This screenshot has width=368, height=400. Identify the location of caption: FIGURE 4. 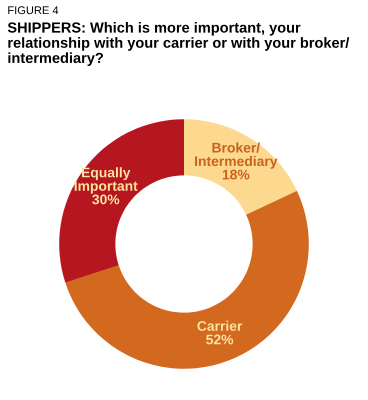
(33, 10).